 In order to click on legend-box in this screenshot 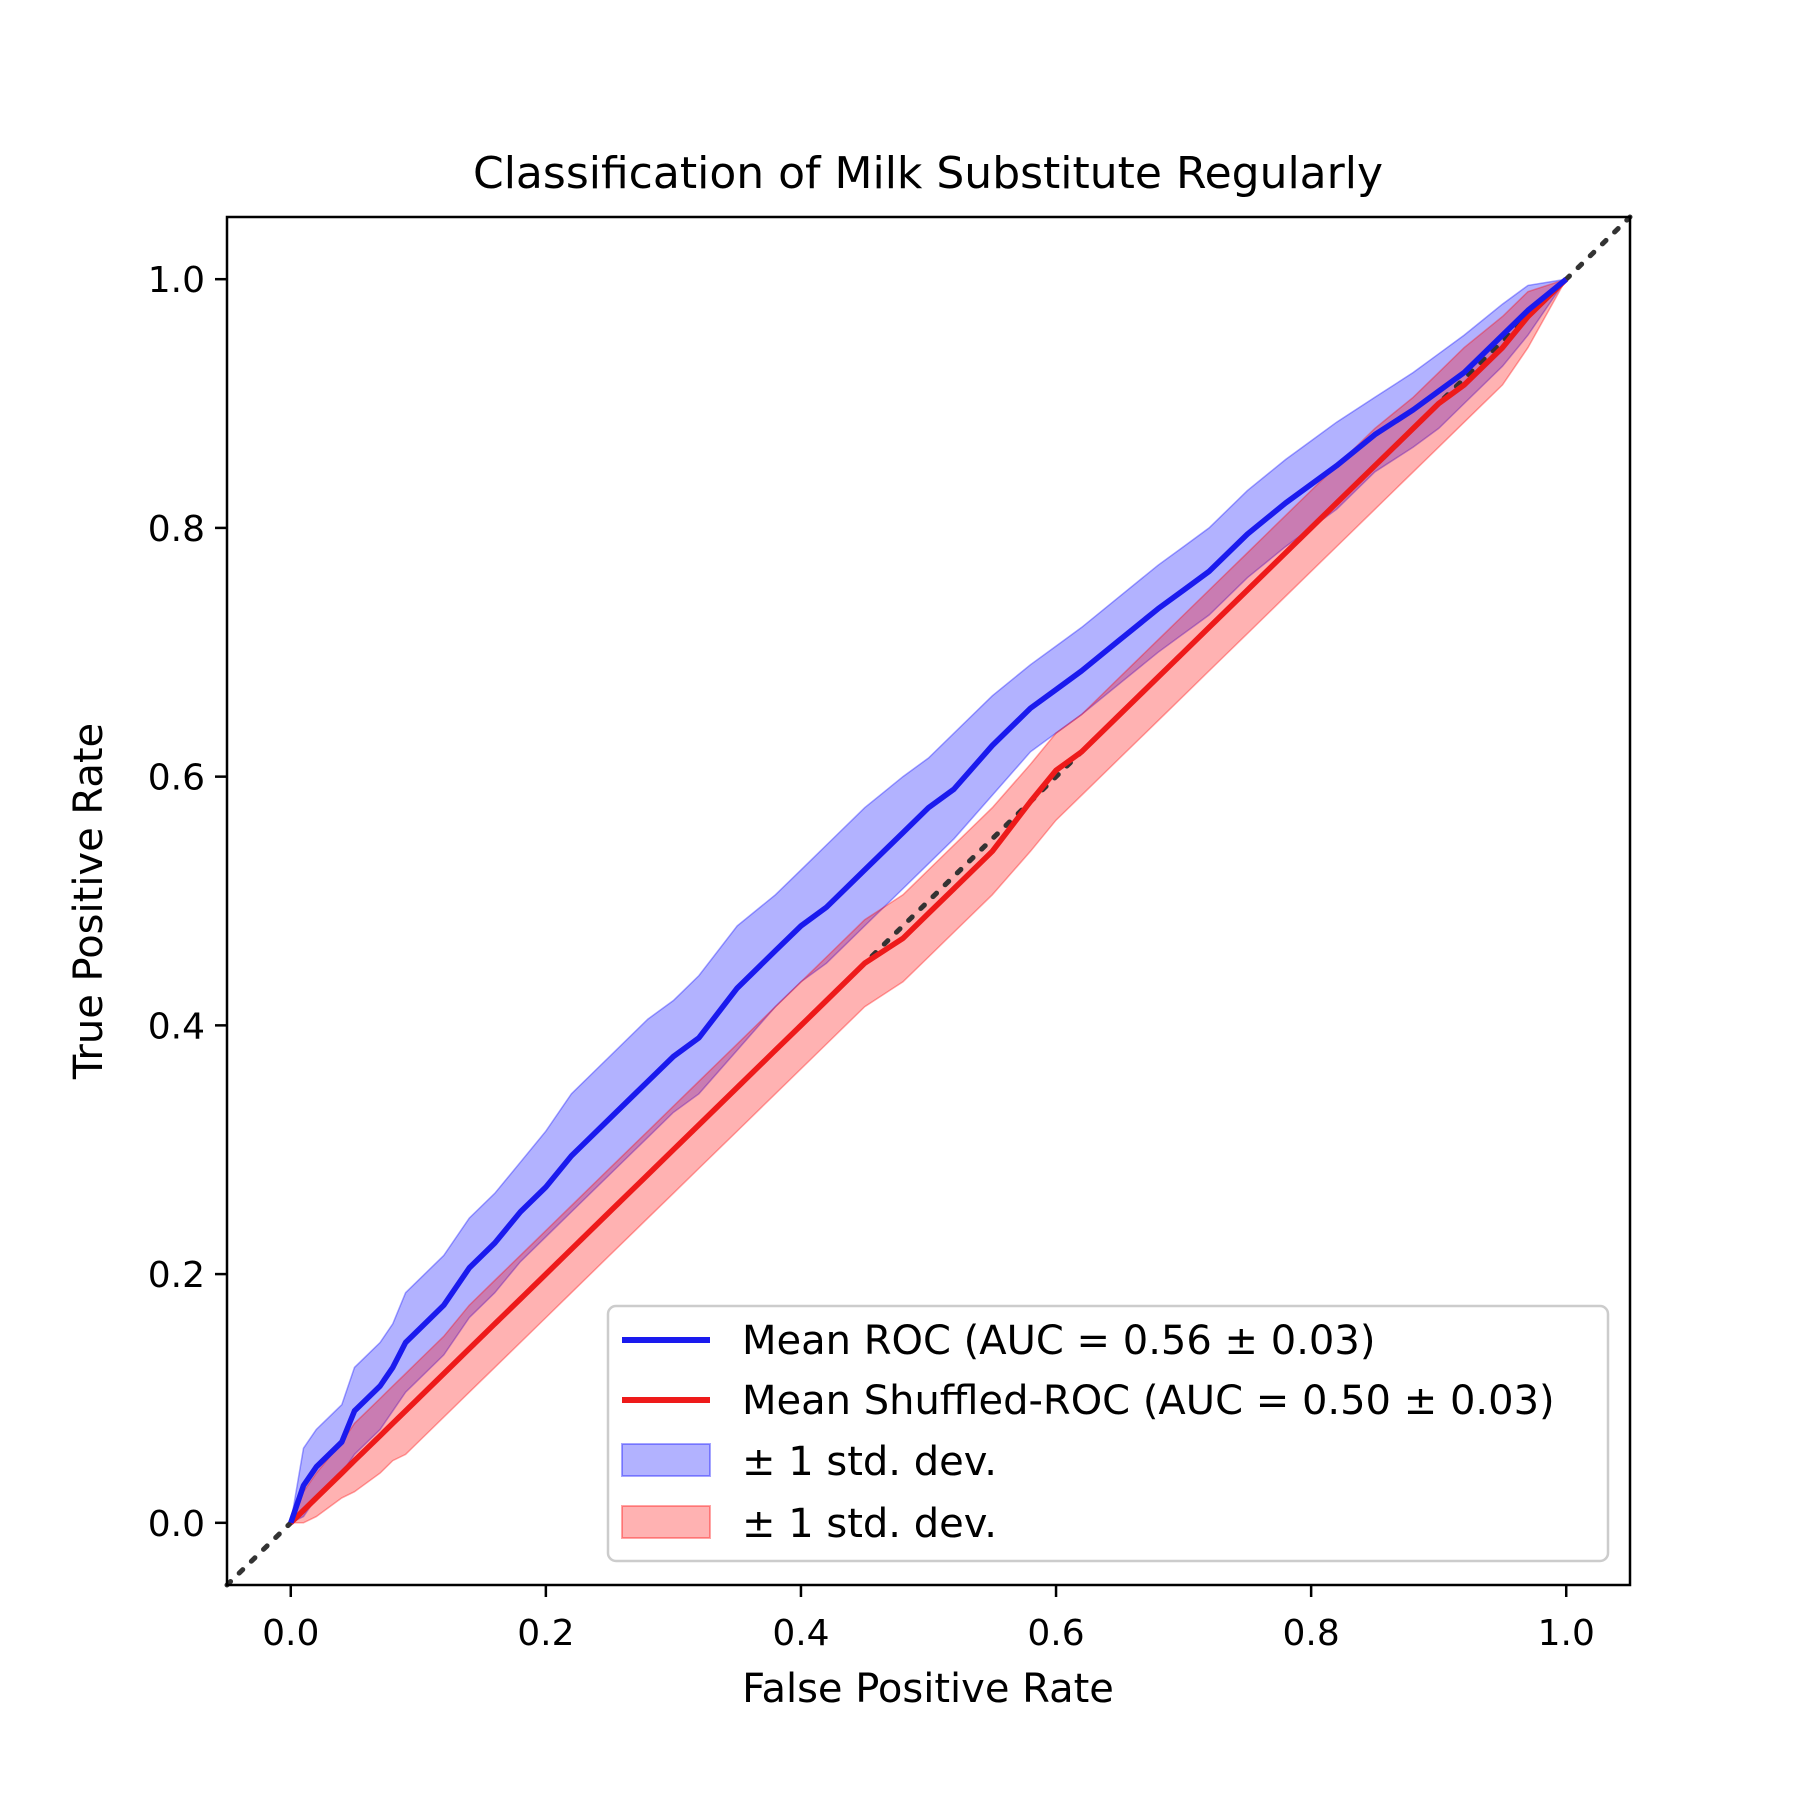, I will do `click(1108, 1433)`.